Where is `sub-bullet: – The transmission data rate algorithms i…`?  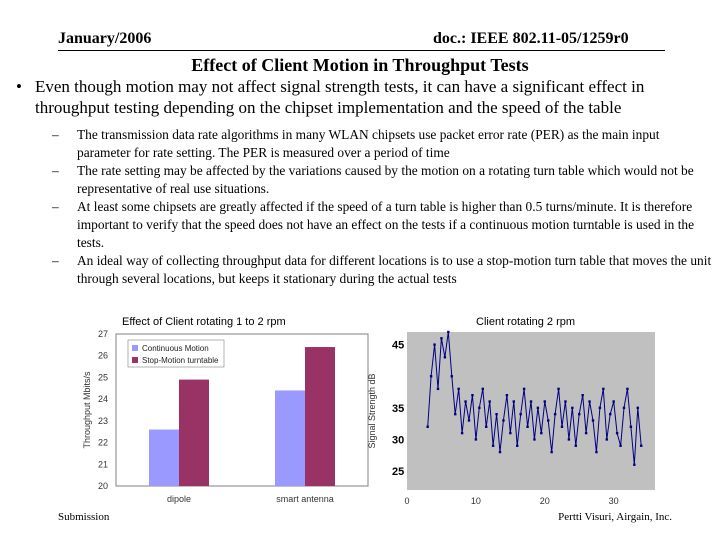
sub-bullet: – The transmission data rate algorithms i… is located at coordinates (382, 144).